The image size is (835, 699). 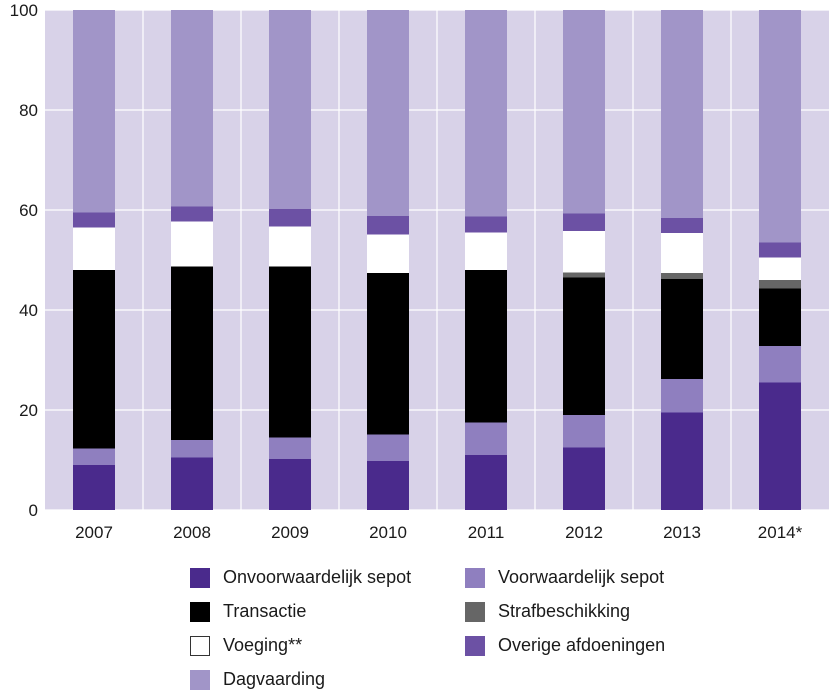 What do you see at coordinates (24, 260) in the screenshot?
I see `y-axis-tick-labels: 0 20 40 60 80 100` at bounding box center [24, 260].